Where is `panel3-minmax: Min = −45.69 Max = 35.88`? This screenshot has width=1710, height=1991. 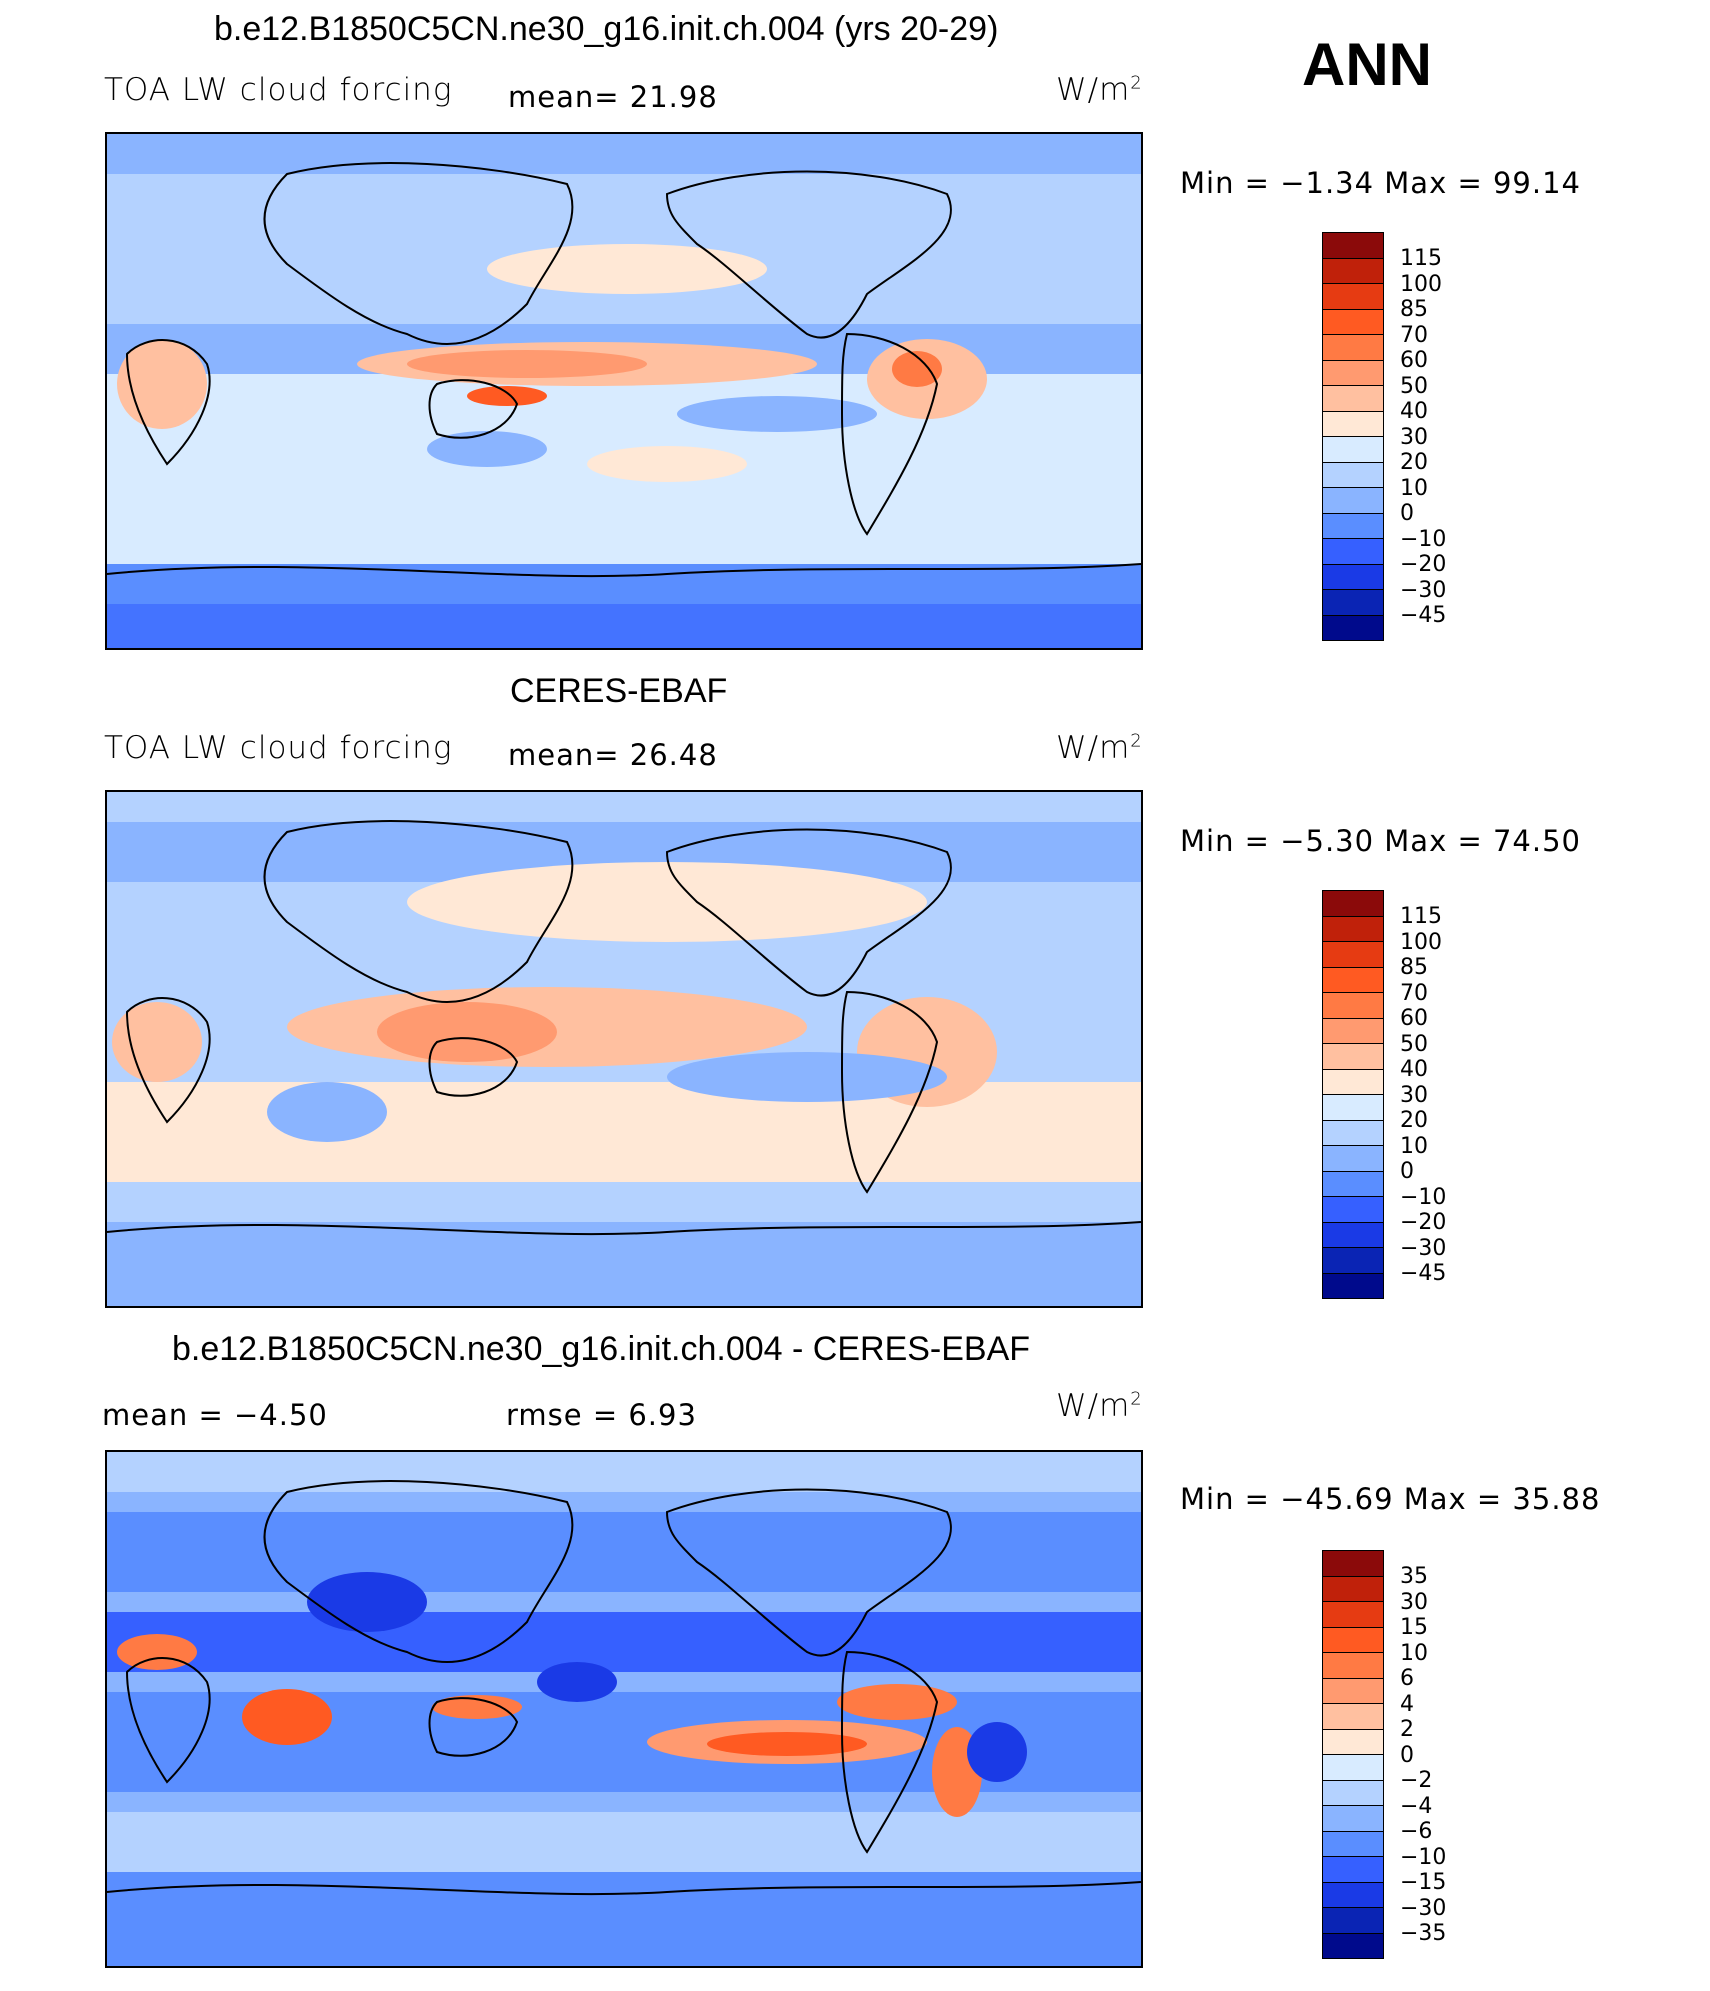 panel3-minmax: Min = −45.69 Max = 35.88 is located at coordinates (1390, 1499).